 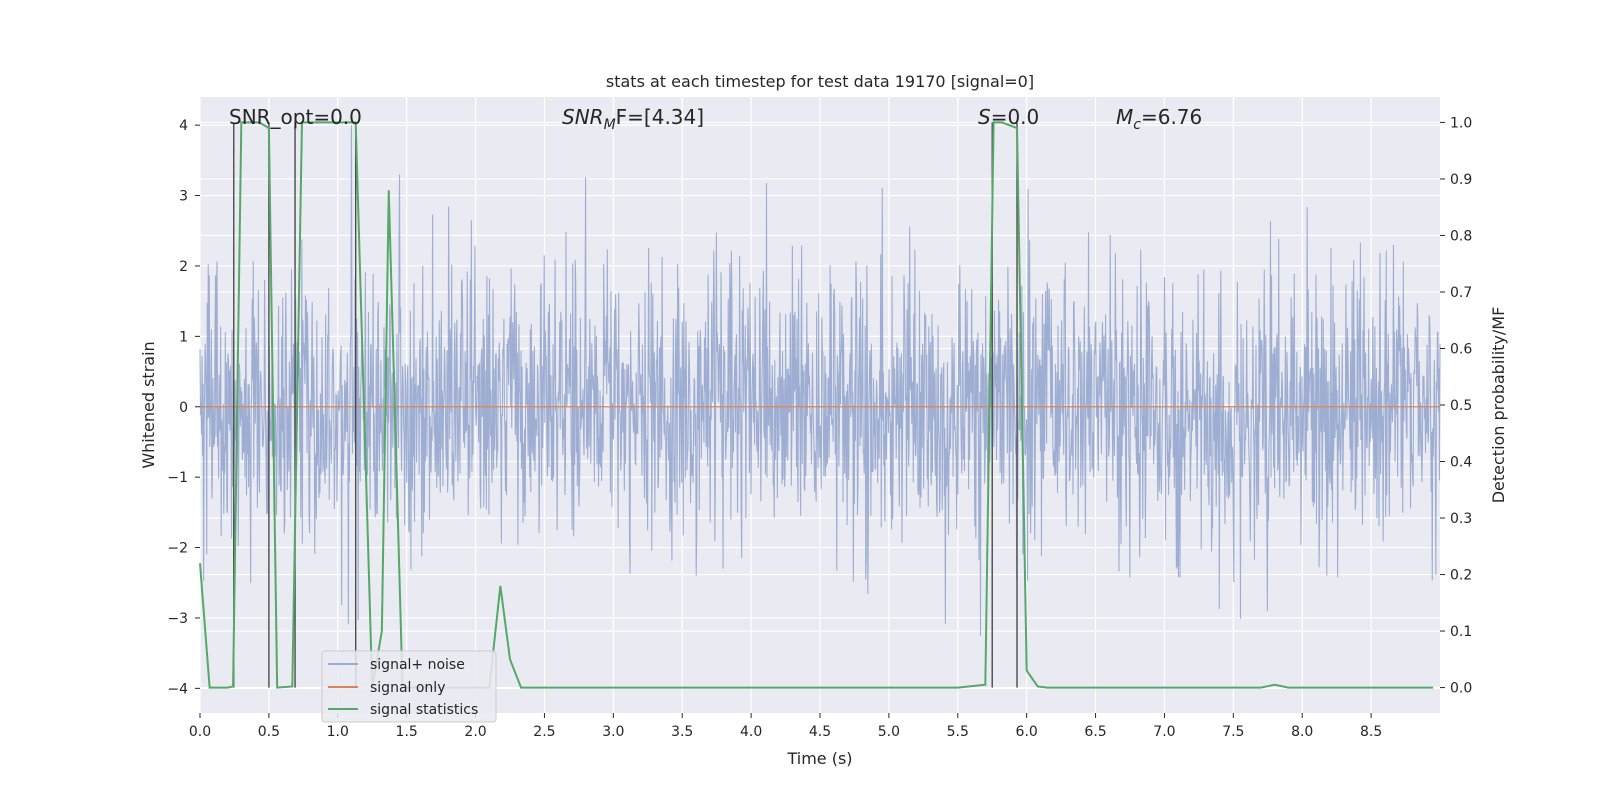 What do you see at coordinates (1461, 406) in the screenshot?
I see `y-right-tick-label: 0.5` at bounding box center [1461, 406].